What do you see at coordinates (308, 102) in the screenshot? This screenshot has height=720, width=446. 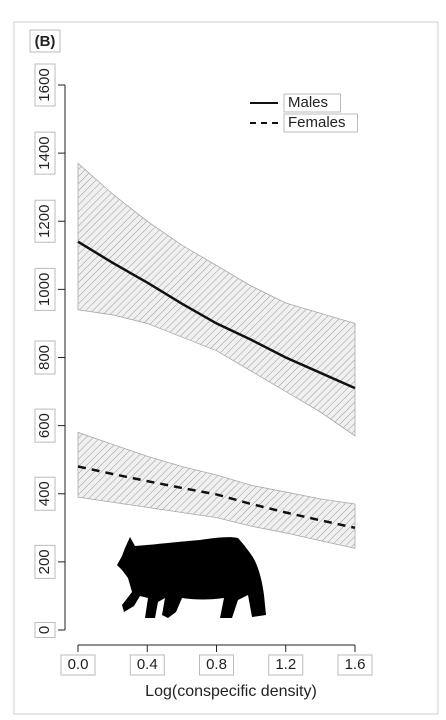 I see `legend-label: Males` at bounding box center [308, 102].